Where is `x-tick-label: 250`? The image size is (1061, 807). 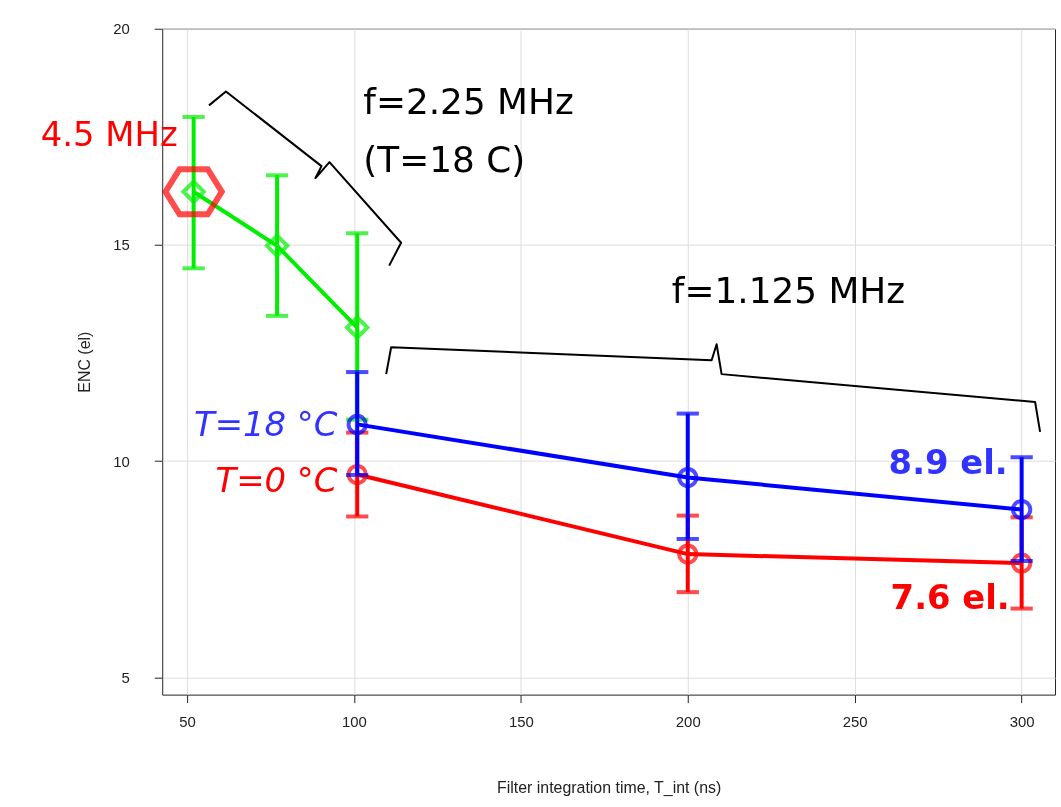
x-tick-label: 250 is located at coordinates (855, 721).